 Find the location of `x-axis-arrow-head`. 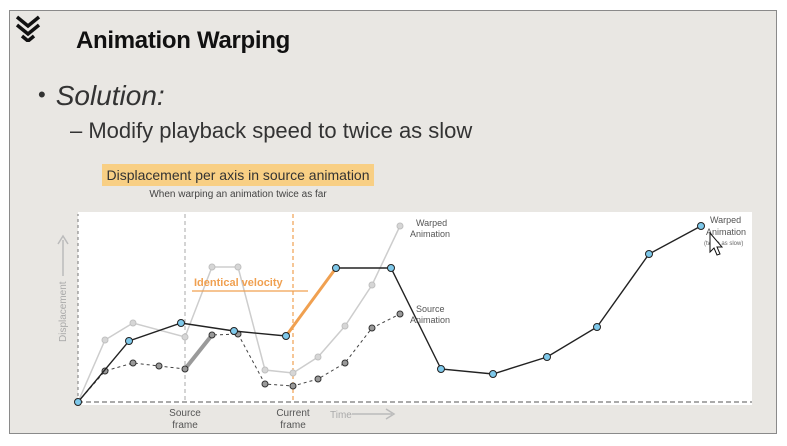

x-axis-arrow-head is located at coordinates (390, 414).